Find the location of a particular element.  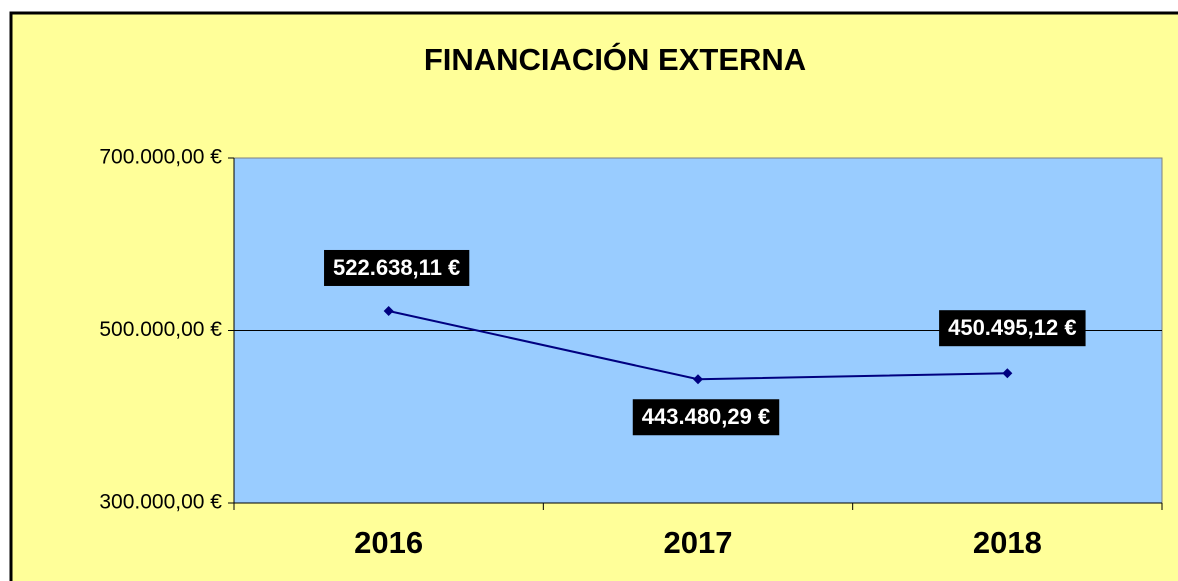

x-tick-label: 2016 is located at coordinates (388, 542).